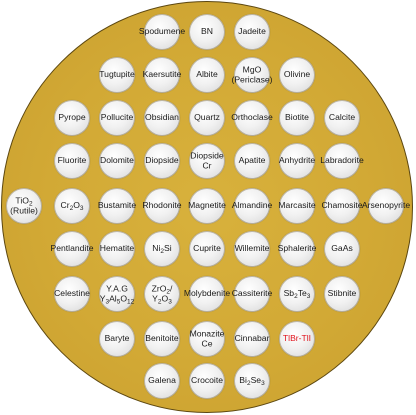  What do you see at coordinates (342, 117) in the screenshot?
I see `sample-label: Calcite` at bounding box center [342, 117].